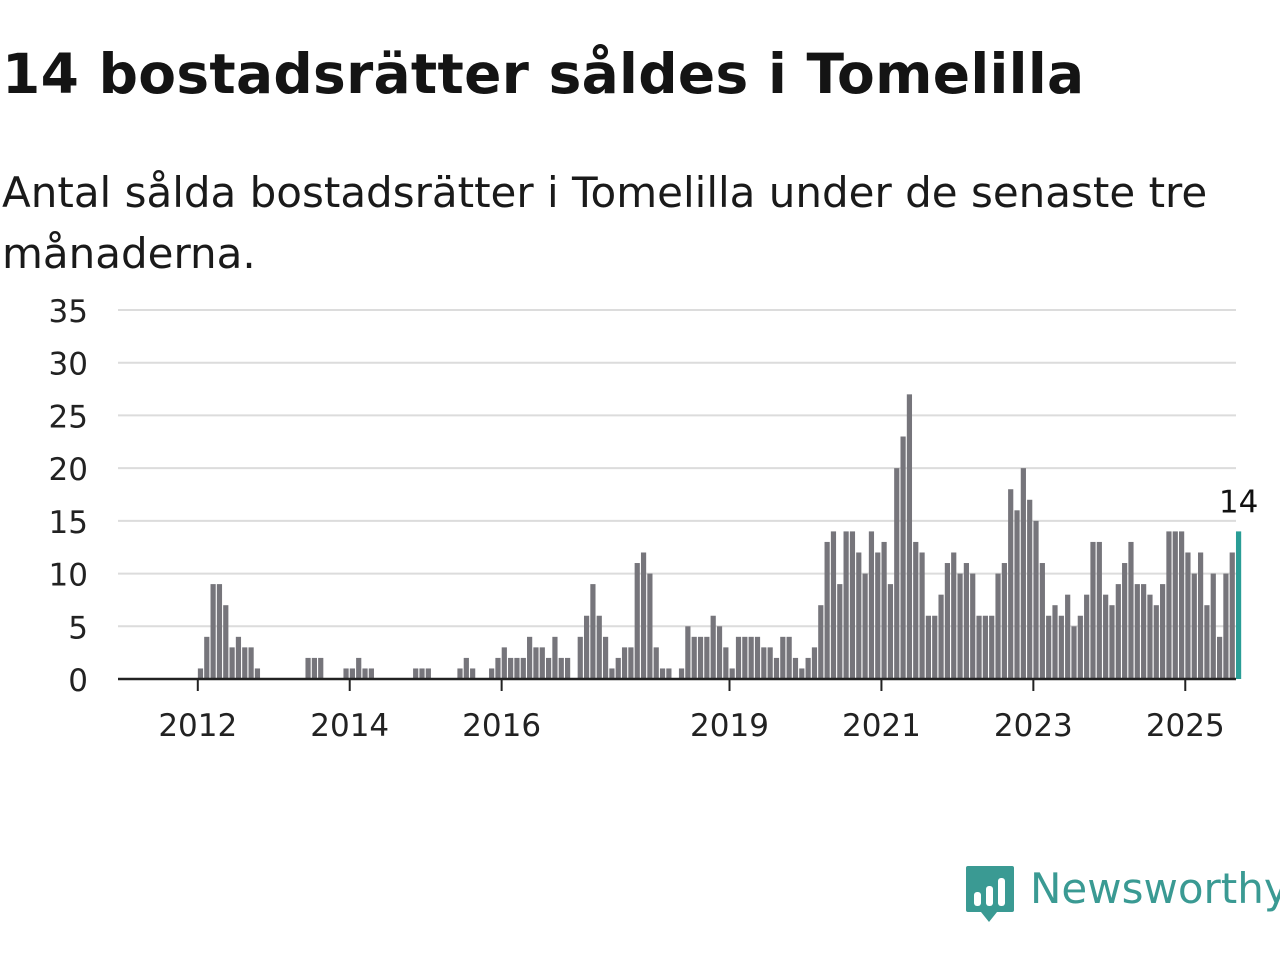  What do you see at coordinates (1238, 605) in the screenshot?
I see `highlight-bar` at bounding box center [1238, 605].